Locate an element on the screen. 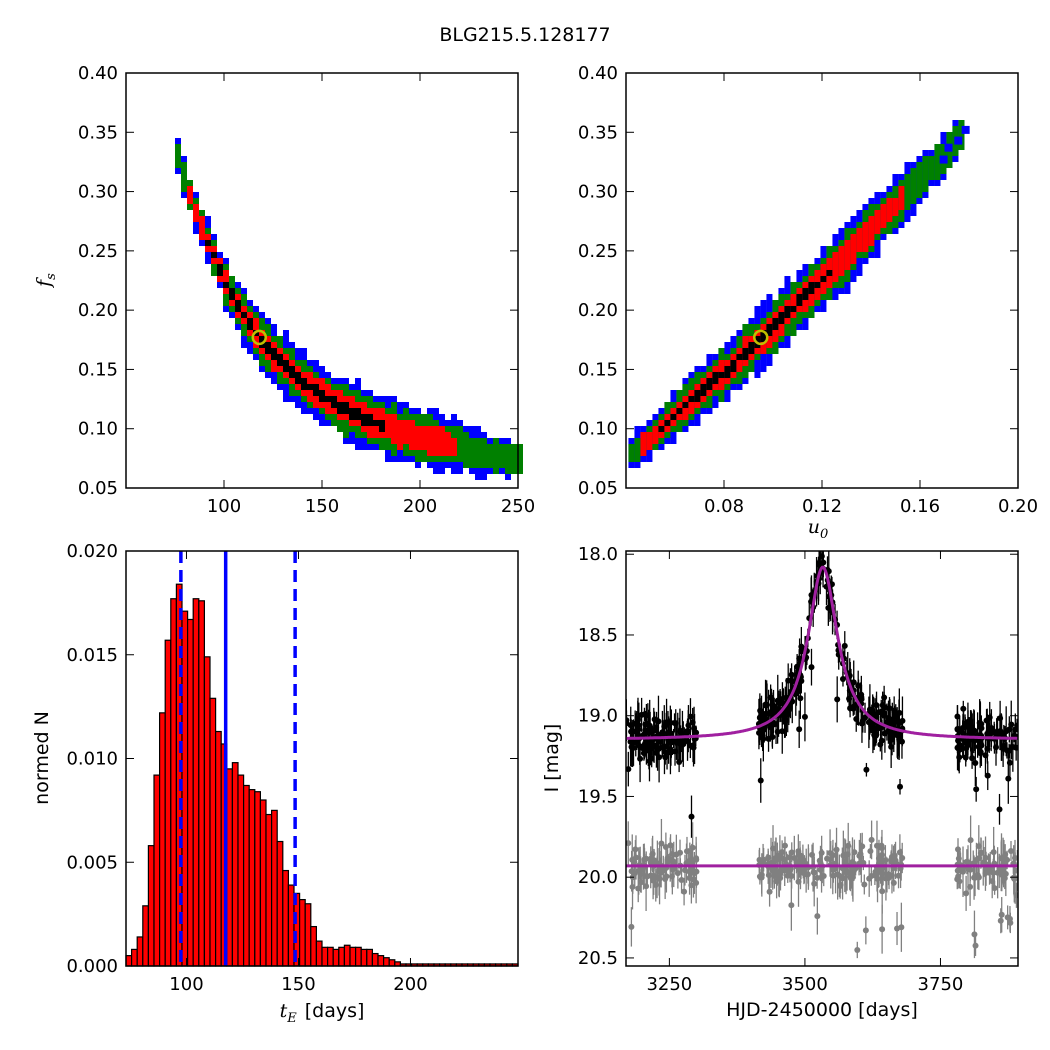 This screenshot has width=1050, height=1050. y-axis-label-main: f is located at coordinates (44, 283).